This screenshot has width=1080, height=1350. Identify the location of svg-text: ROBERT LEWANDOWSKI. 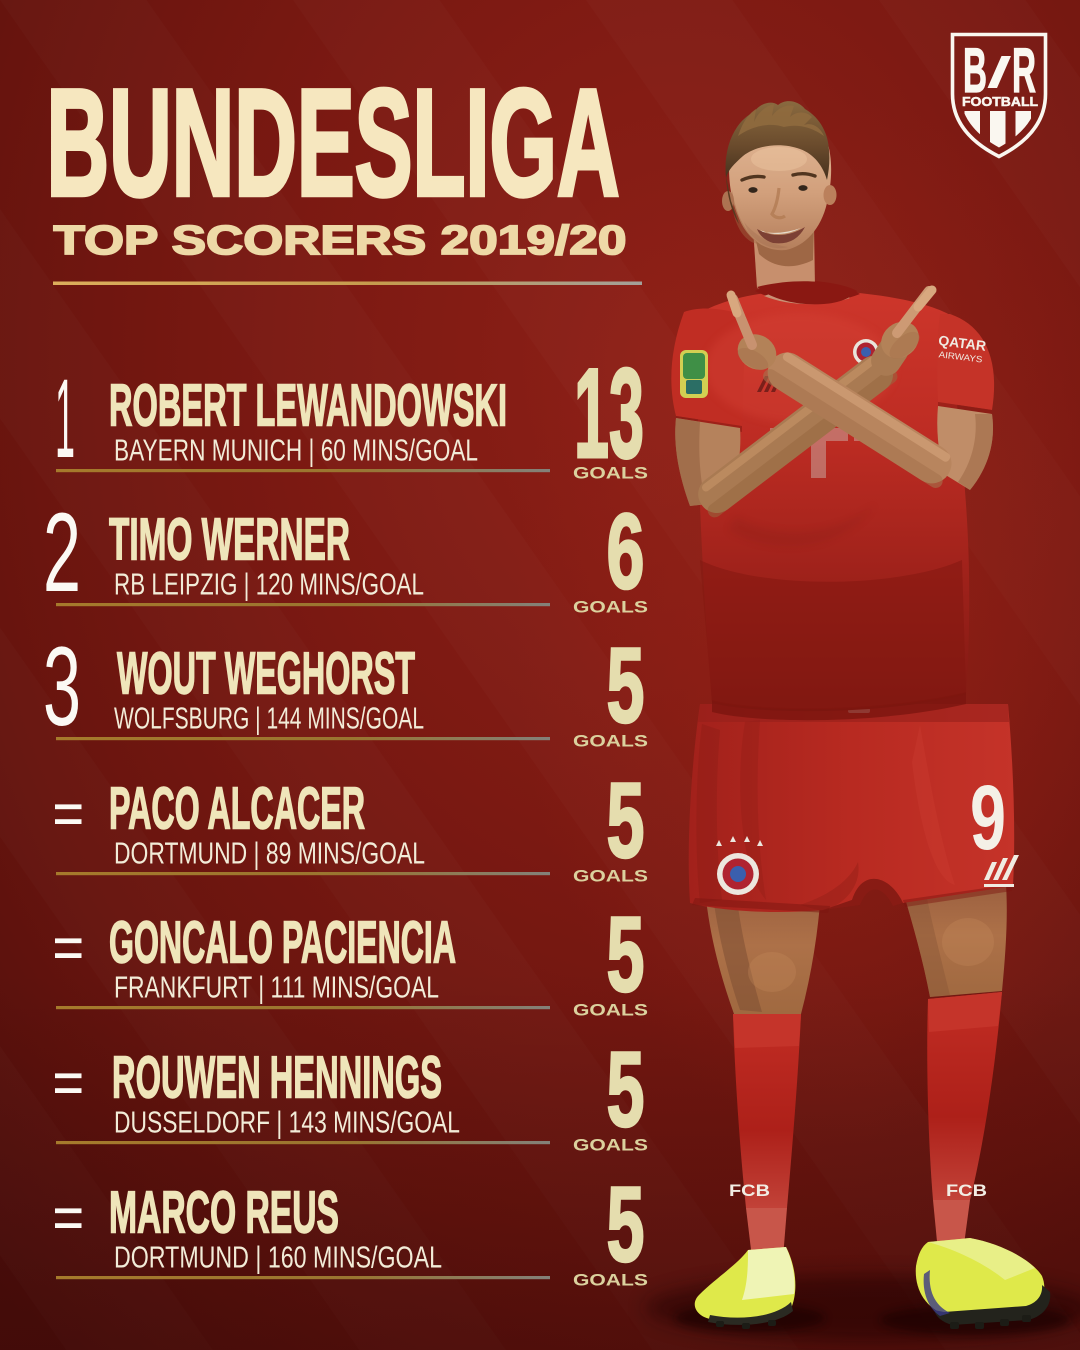
(308, 405).